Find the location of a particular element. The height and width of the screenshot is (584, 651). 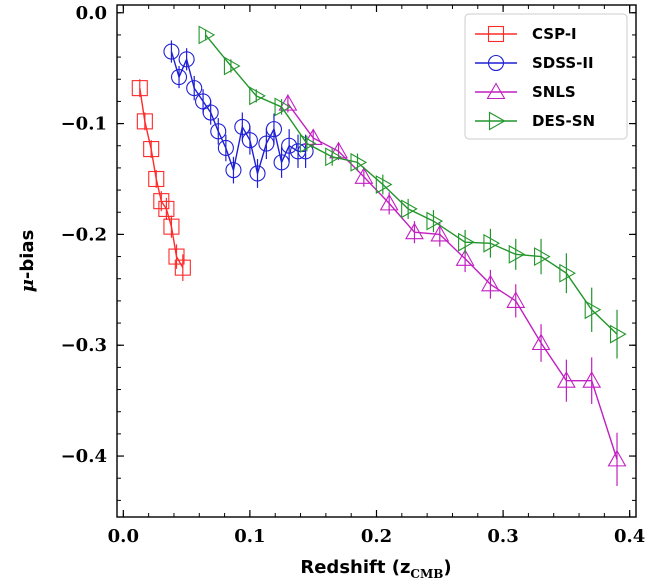

legend-label: SNLS is located at coordinates (554, 92).